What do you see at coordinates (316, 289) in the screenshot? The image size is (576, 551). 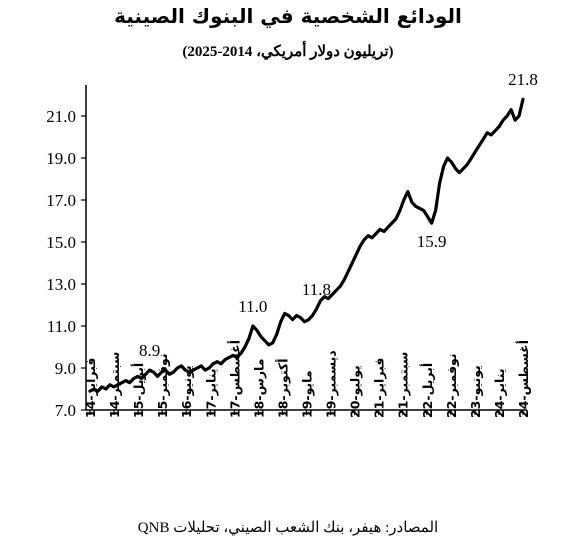 I see `data-label: 11.8` at bounding box center [316, 289].